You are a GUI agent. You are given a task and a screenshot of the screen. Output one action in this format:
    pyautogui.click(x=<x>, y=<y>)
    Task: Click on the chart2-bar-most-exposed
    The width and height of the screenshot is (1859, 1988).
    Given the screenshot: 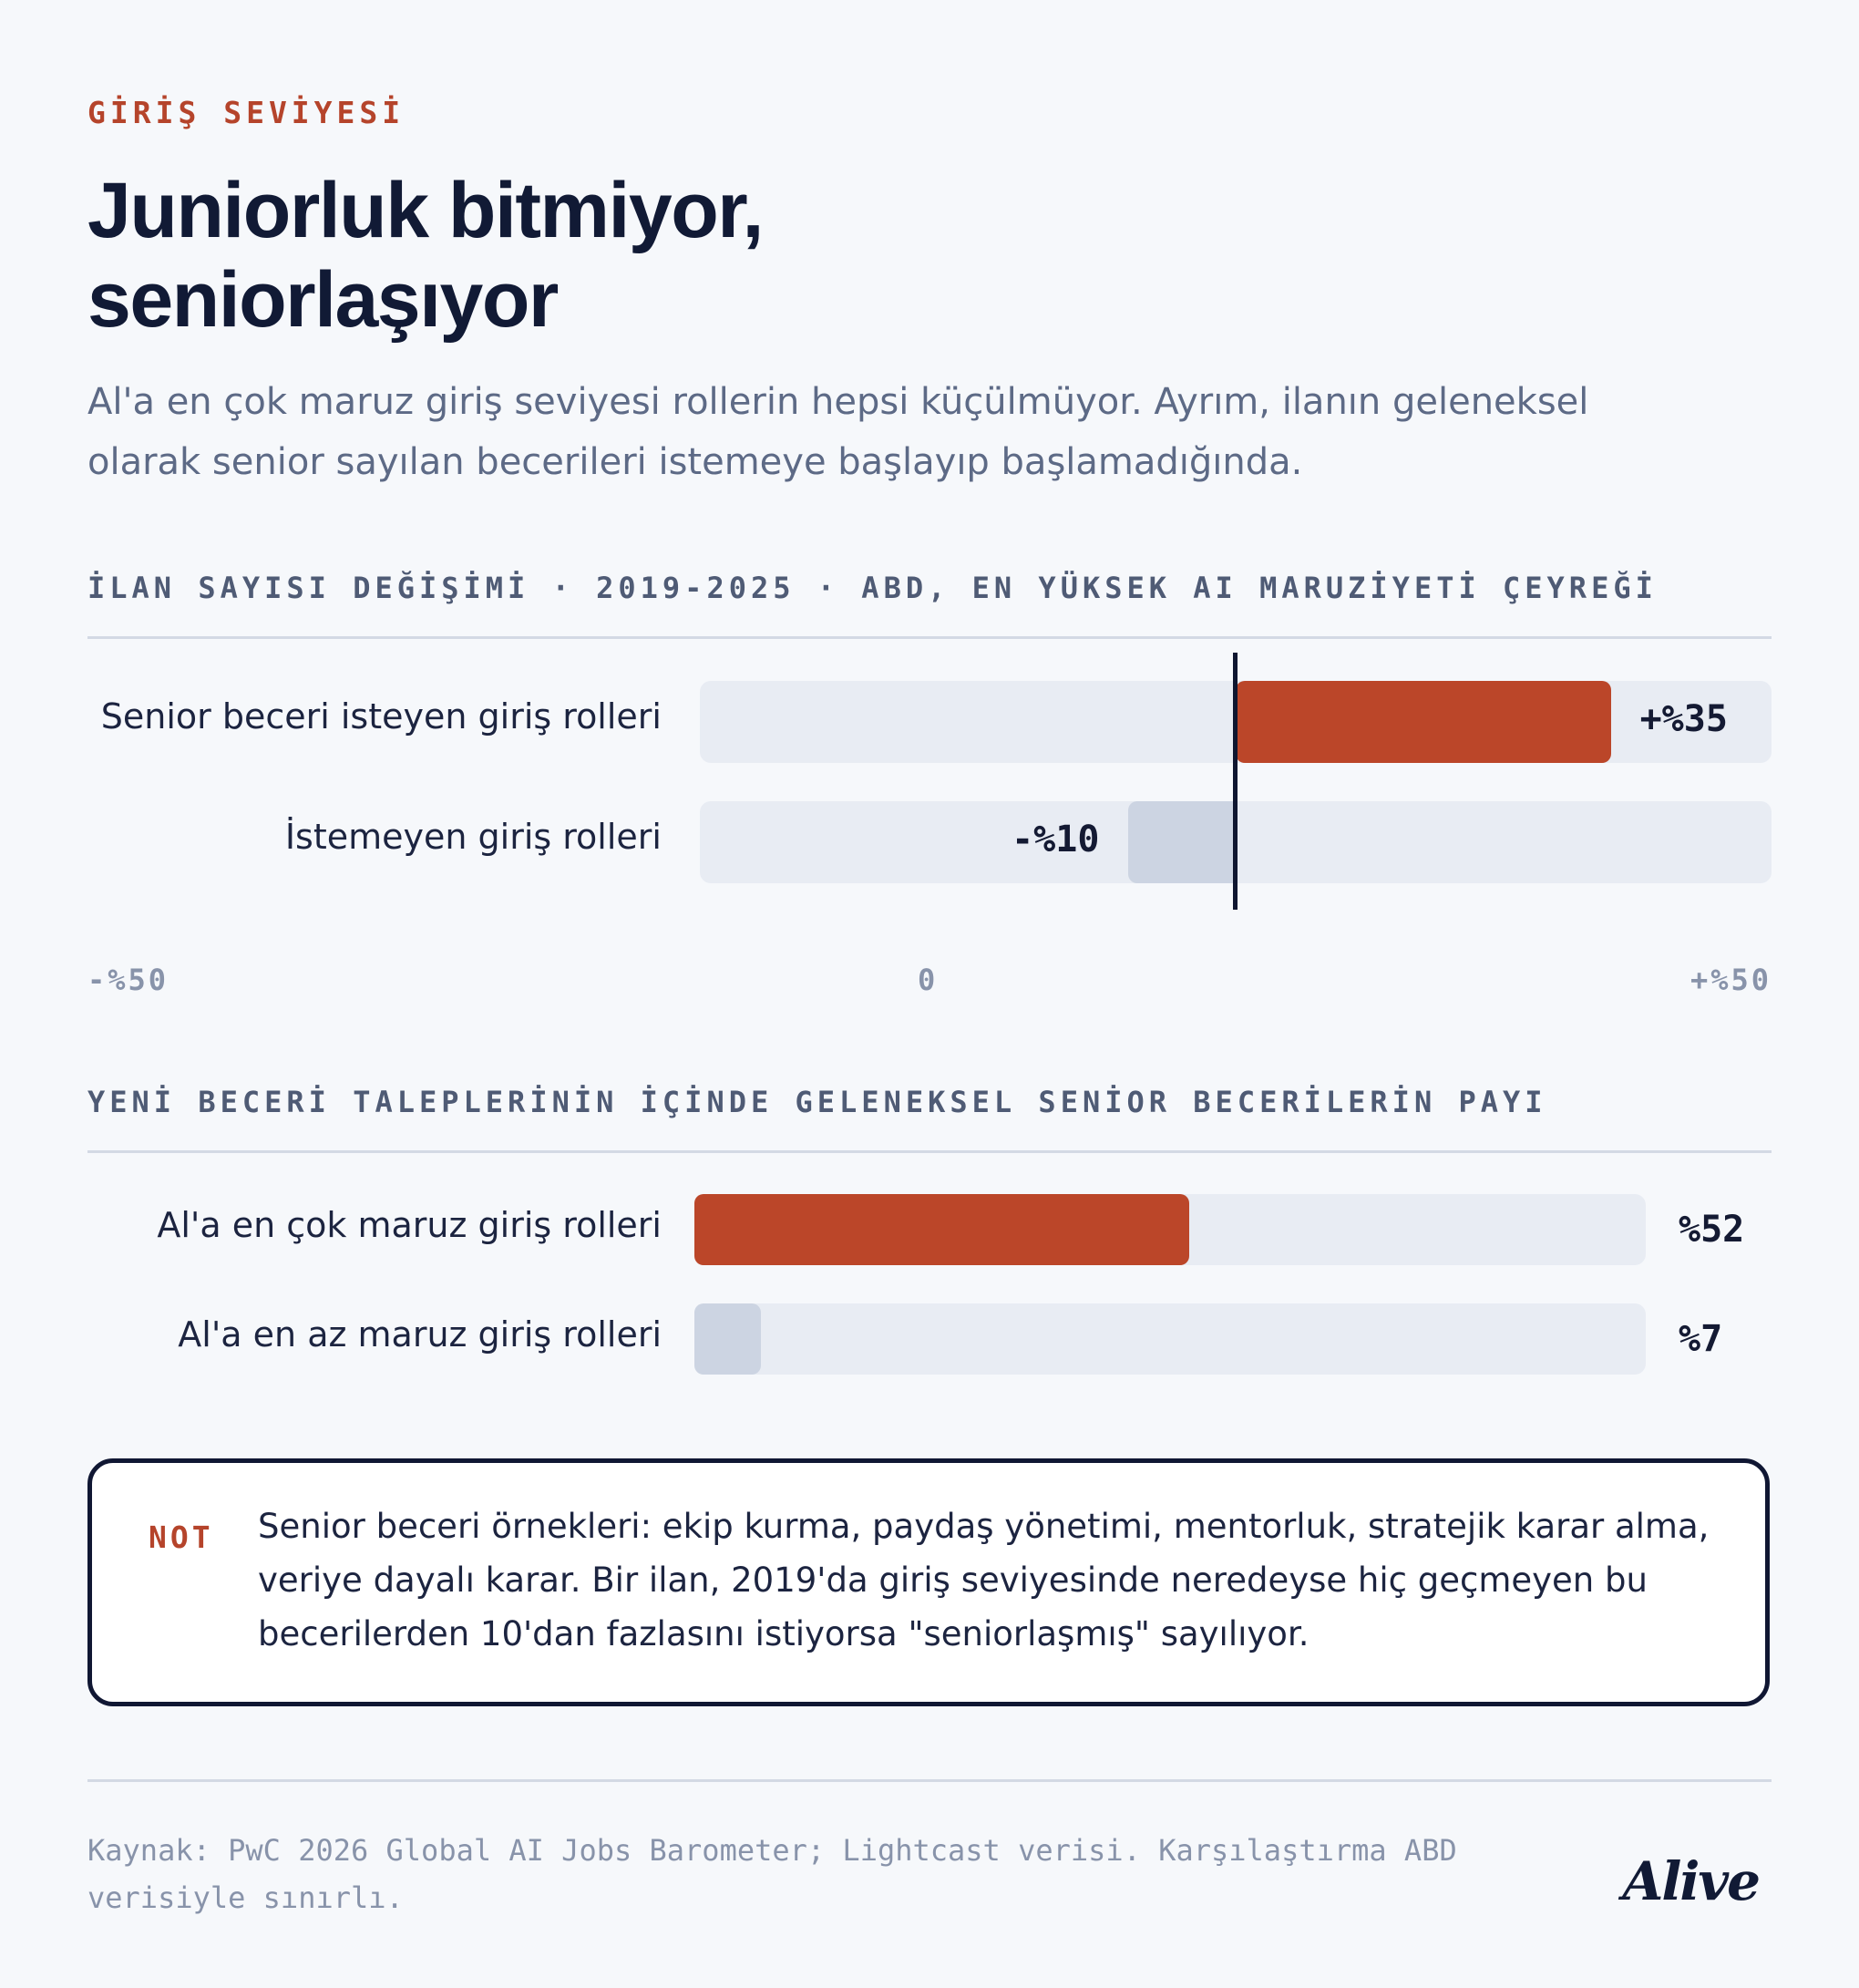 What is the action you would take?
    pyautogui.click(x=941, y=1230)
    